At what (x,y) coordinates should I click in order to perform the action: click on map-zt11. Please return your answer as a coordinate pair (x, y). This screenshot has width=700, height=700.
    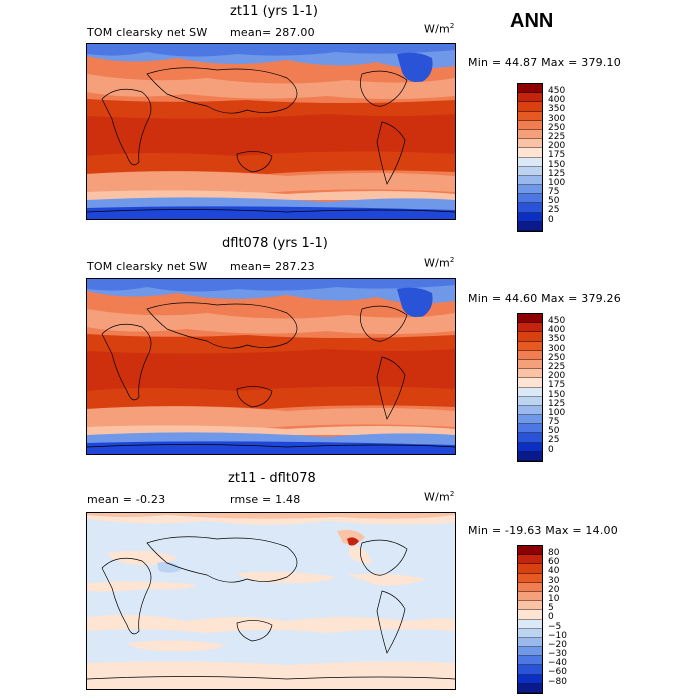
    Looking at the image, I should click on (271, 131).